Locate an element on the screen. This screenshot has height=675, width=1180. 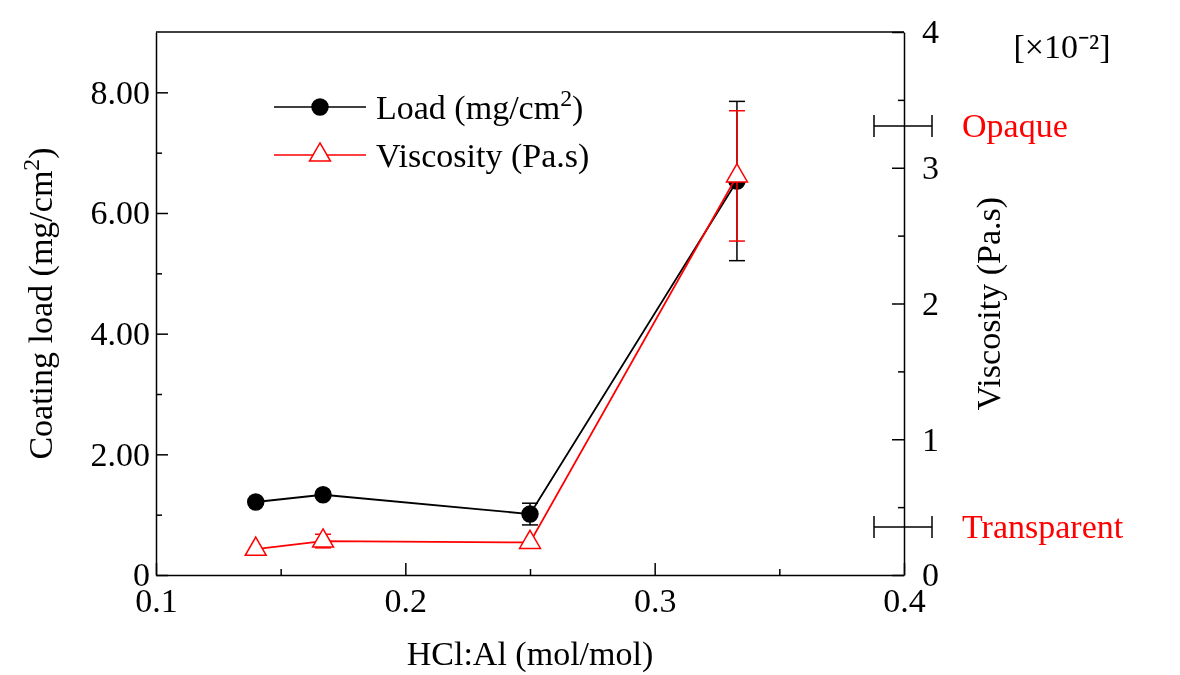
y-tick-label: 6.00 is located at coordinates (120, 213).